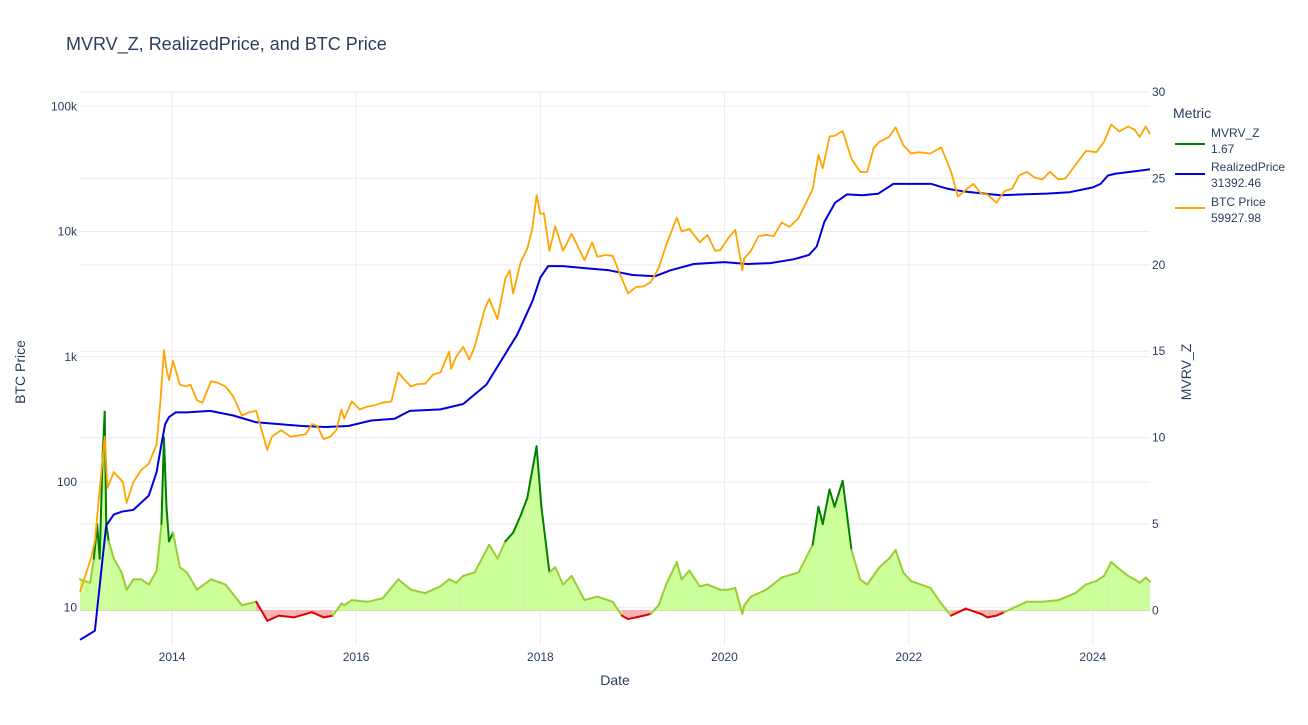 The height and width of the screenshot is (725, 1308). I want to click on legend-value-btc-price: 59927.98, so click(1236, 218).